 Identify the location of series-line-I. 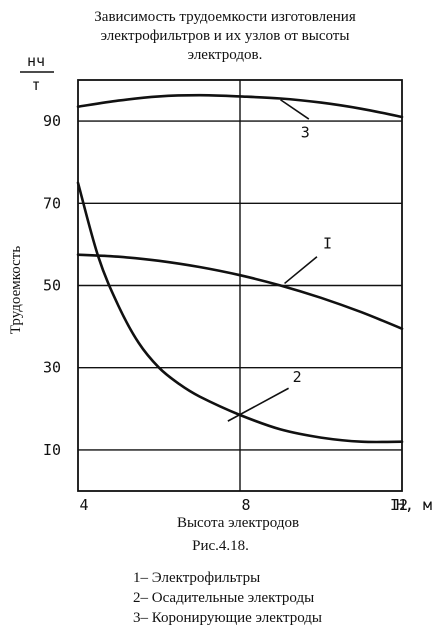
(240, 291).